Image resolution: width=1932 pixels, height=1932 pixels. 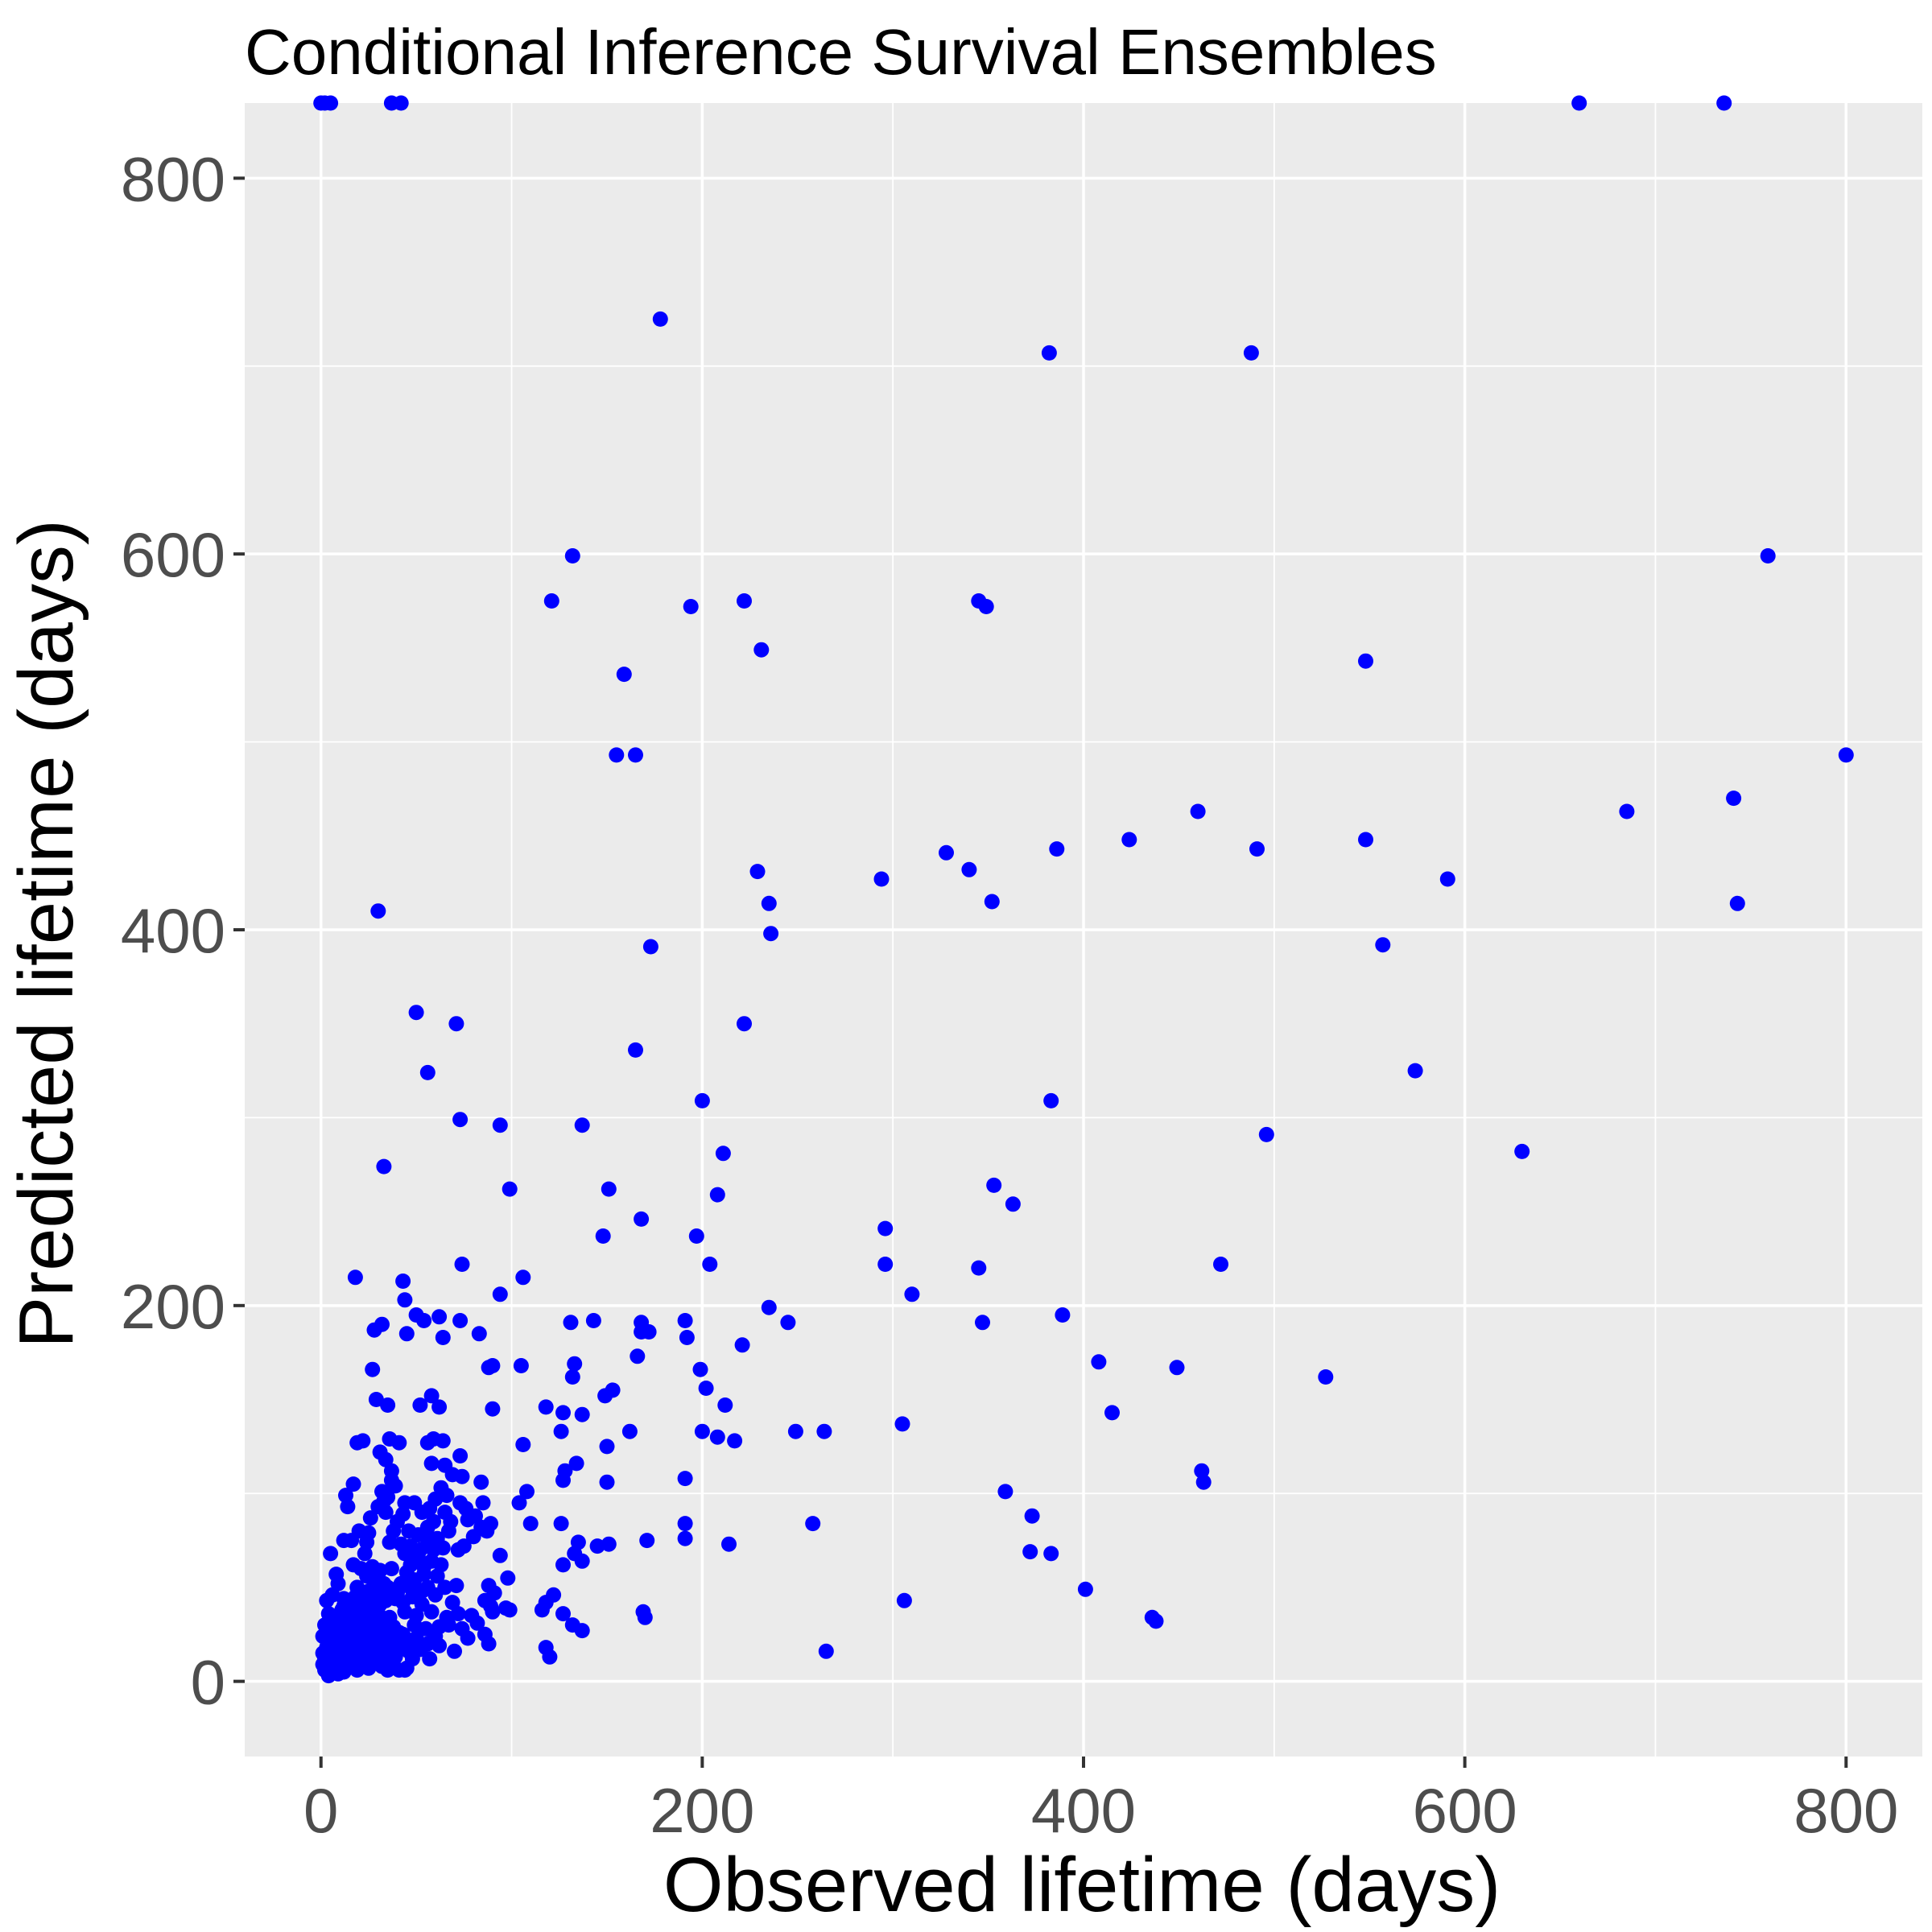 I want to click on y-tick-label: 800, so click(x=173, y=178).